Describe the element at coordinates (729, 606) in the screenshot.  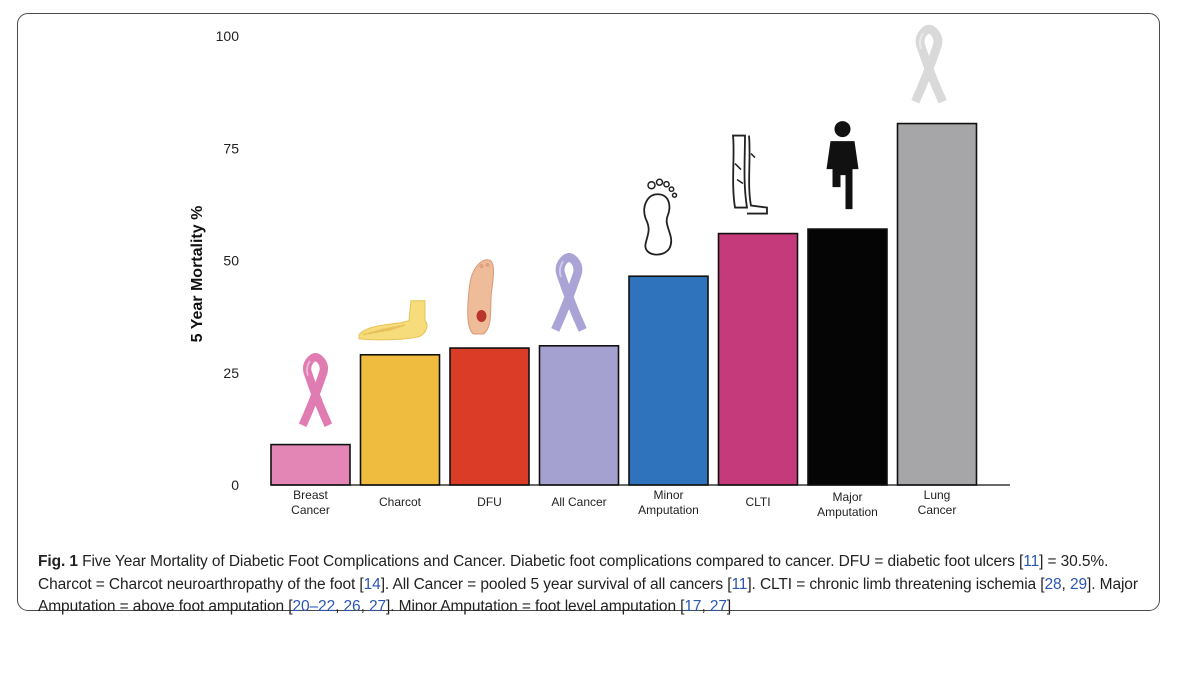
I see `caption-segment: ]` at that location.